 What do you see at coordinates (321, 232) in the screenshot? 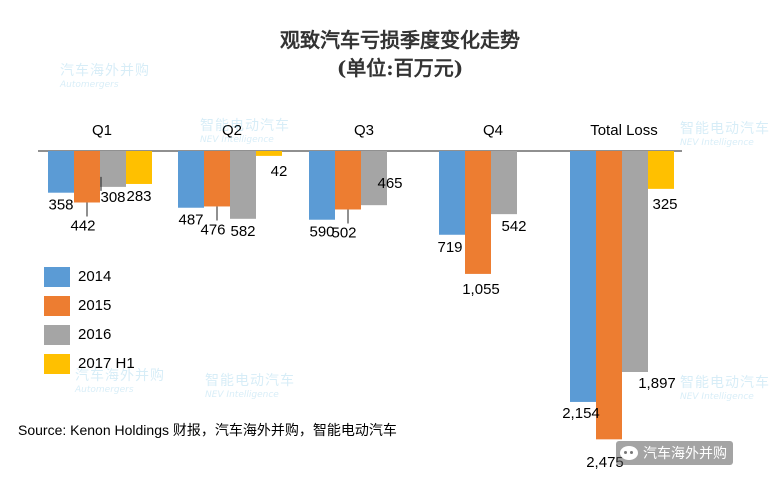
I see `data-label: 590` at bounding box center [321, 232].